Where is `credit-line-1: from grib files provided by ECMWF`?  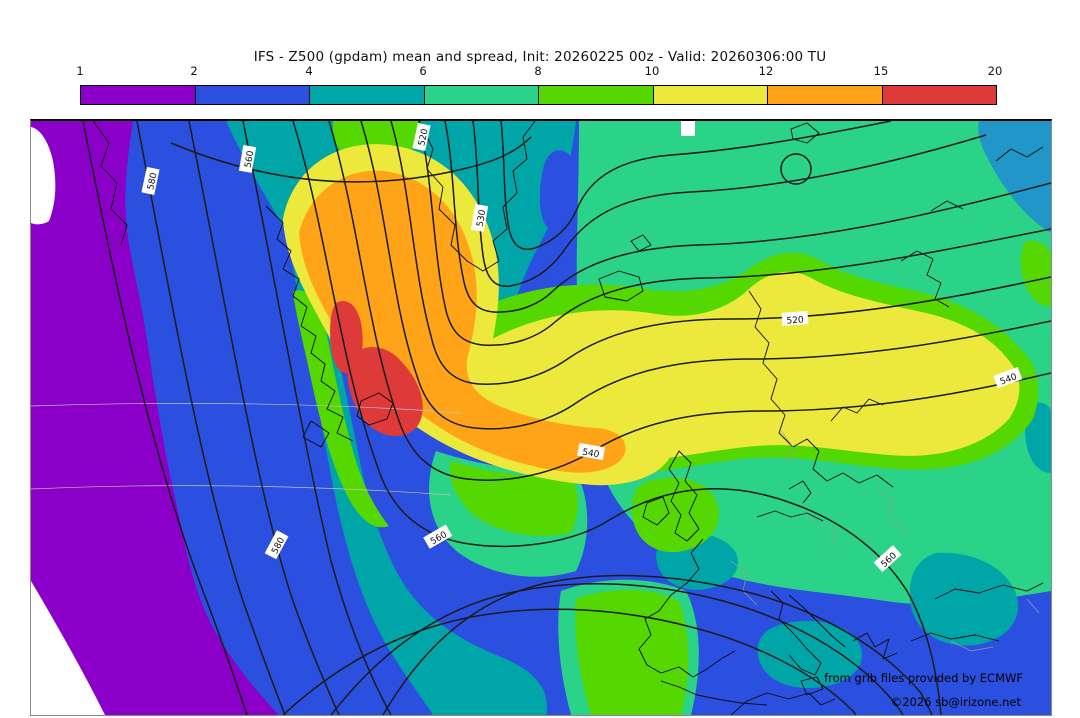 credit-line-1: from grib files provided by ECMWF is located at coordinates (923, 678).